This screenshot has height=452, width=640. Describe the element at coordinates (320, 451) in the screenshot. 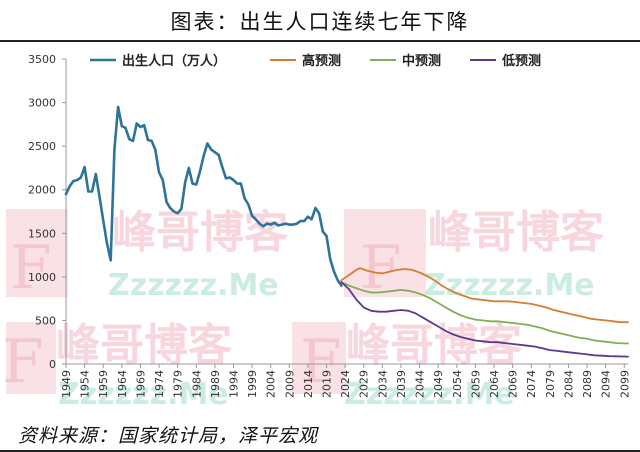

I see `bottom-divider` at that location.